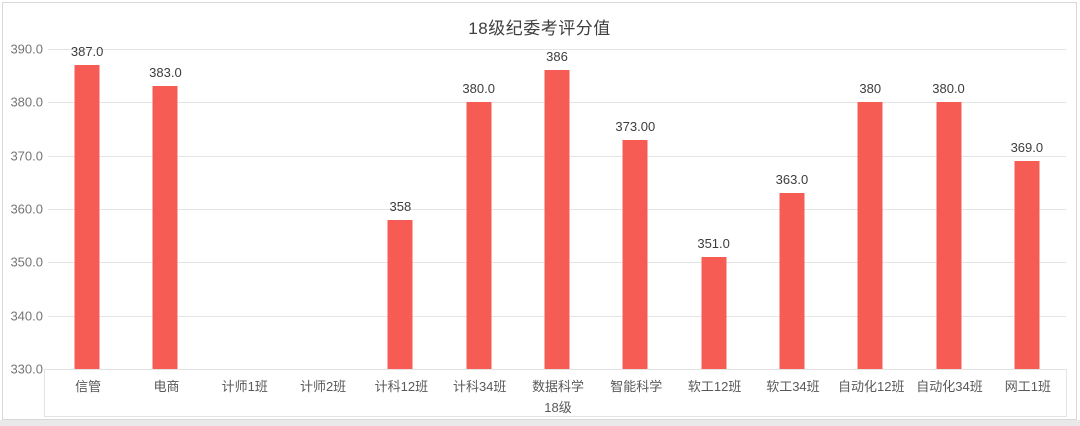 The image size is (1080, 426). What do you see at coordinates (635, 126) in the screenshot?
I see `bar-value-label: 373.00` at bounding box center [635, 126].